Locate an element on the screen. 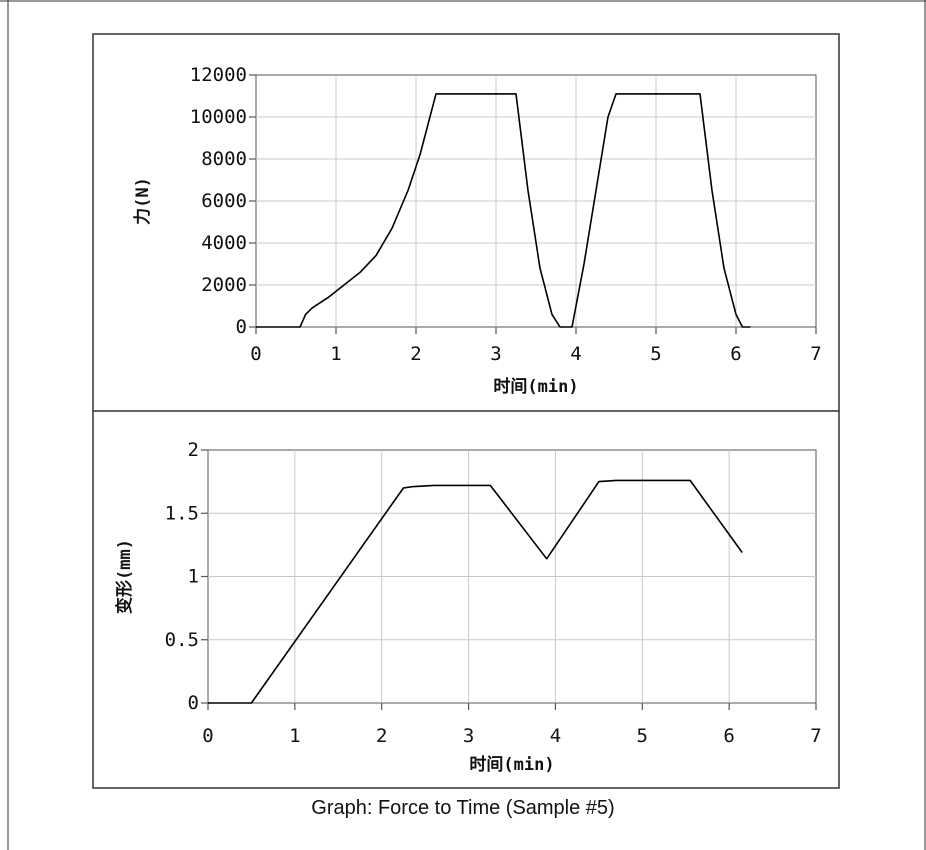 The width and height of the screenshot is (926, 850). deformation-y-axis-label: 变形(mm) is located at coordinates (124, 576).